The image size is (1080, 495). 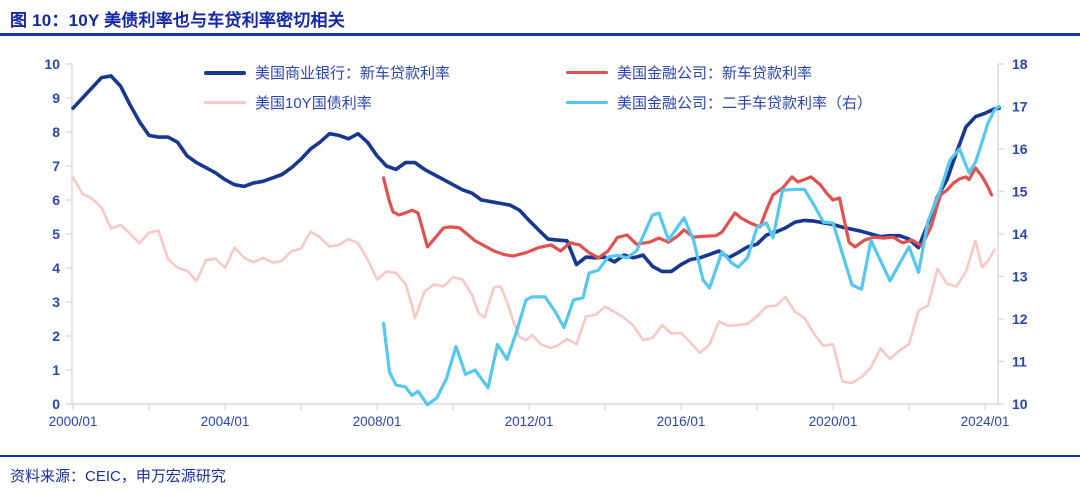 What do you see at coordinates (56, 302) in the screenshot?
I see `y-axis-left-tick-label: 3` at bounding box center [56, 302].